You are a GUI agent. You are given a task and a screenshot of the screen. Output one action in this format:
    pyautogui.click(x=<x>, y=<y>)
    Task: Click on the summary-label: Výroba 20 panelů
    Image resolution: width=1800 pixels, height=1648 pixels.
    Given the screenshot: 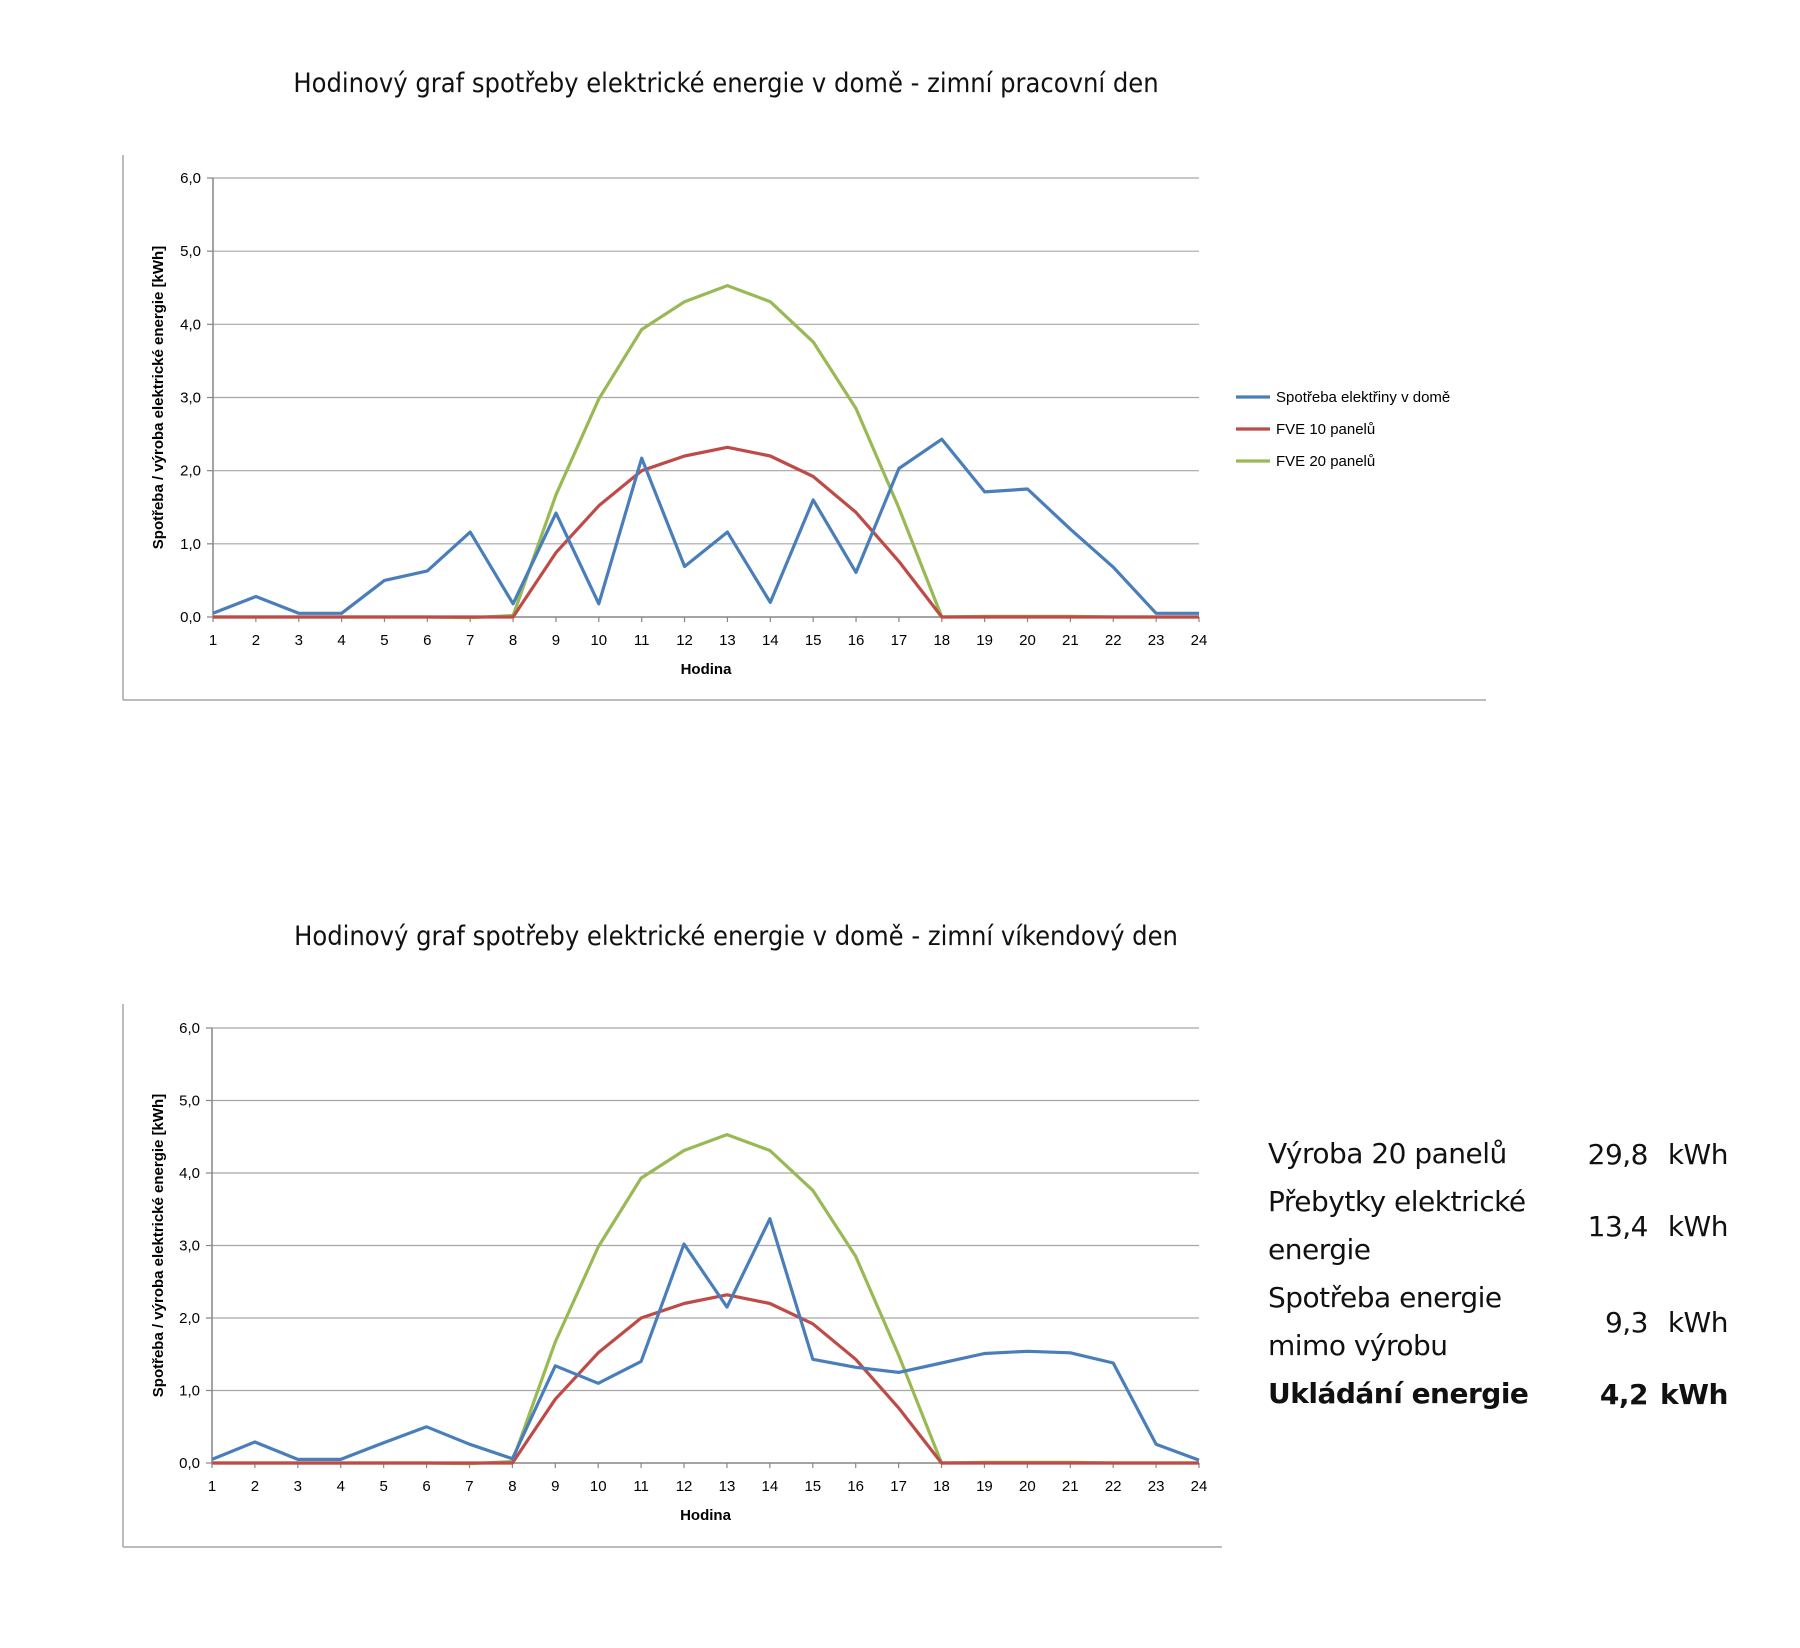 What is the action you would take?
    pyautogui.click(x=1420, y=1154)
    